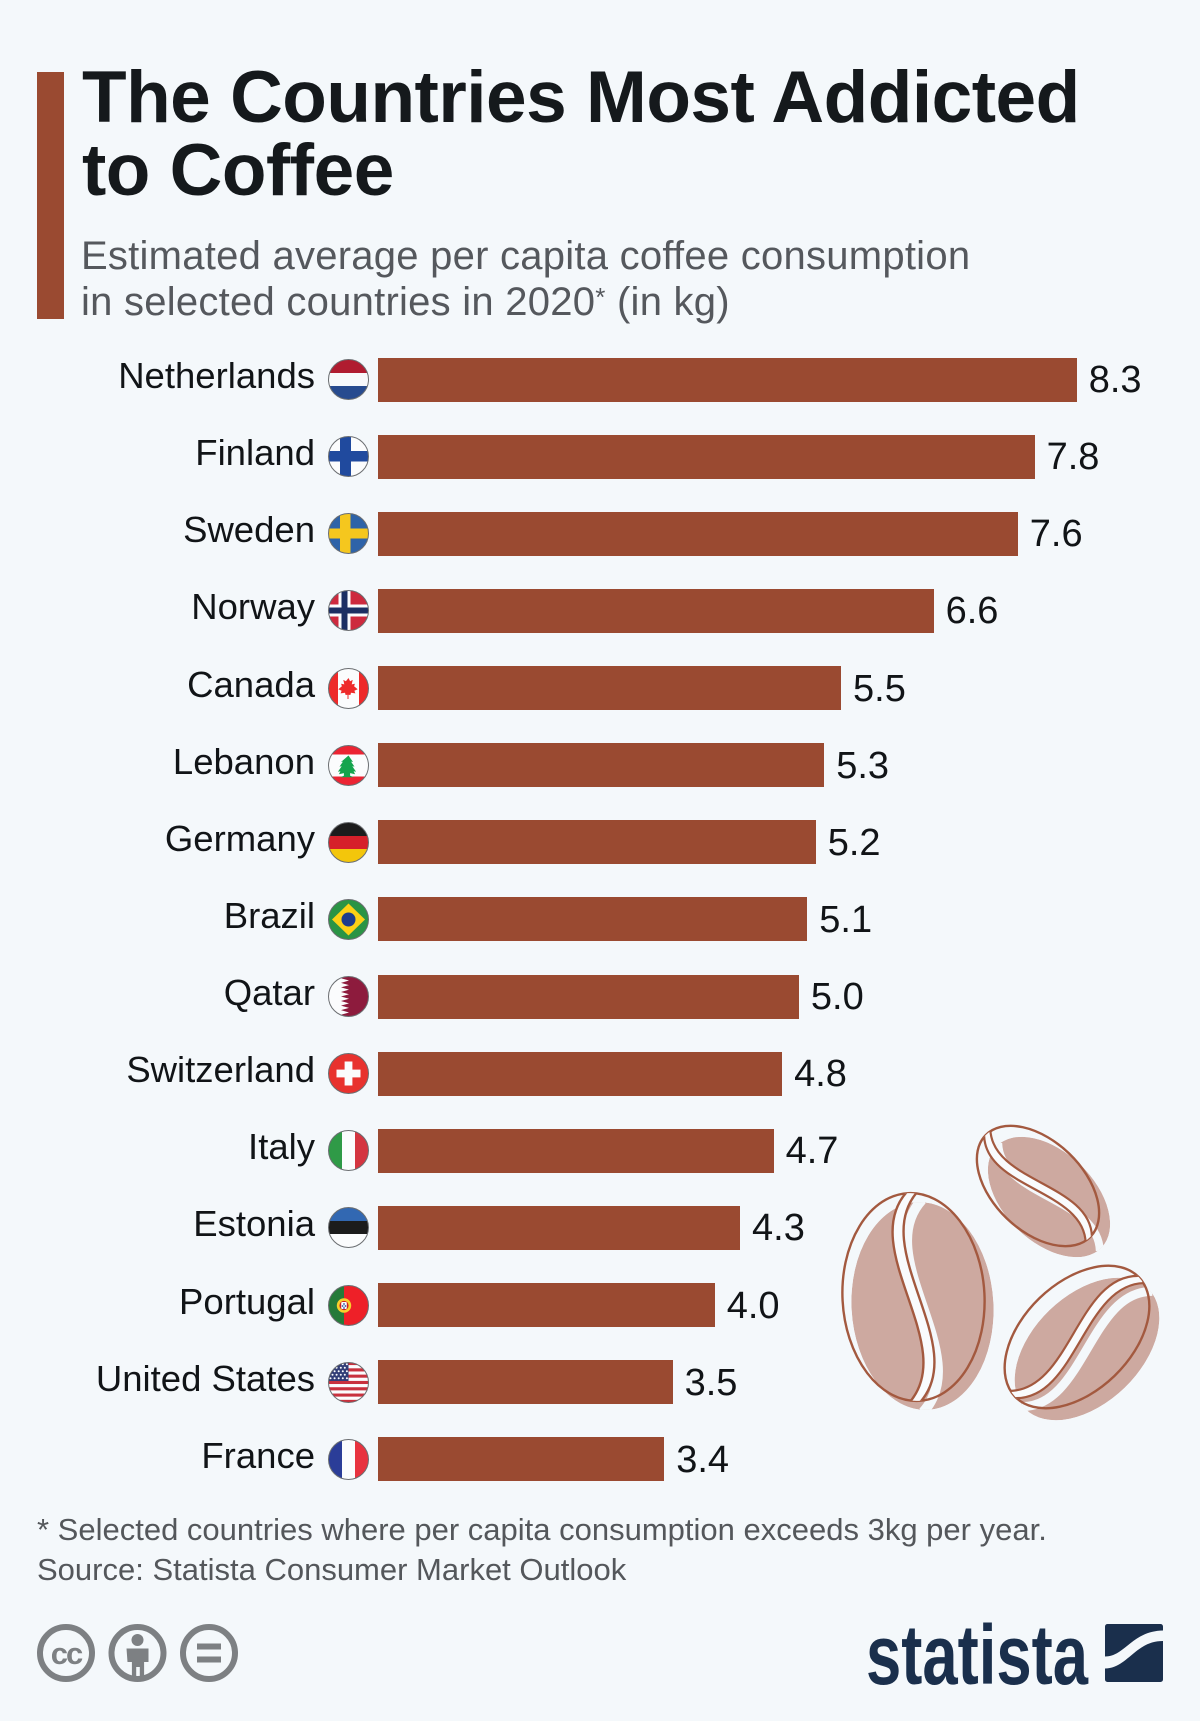 This screenshot has height=1721, width=1200. What do you see at coordinates (977, 1650) in the screenshot?
I see `svg-text: statista` at bounding box center [977, 1650].